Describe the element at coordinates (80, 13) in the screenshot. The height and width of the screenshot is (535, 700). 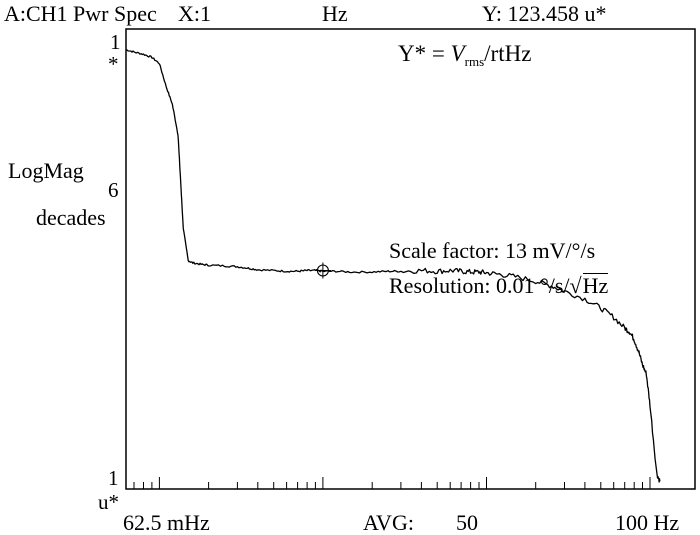
I see `channel-label: A:CH1 Pwr Spec` at that location.